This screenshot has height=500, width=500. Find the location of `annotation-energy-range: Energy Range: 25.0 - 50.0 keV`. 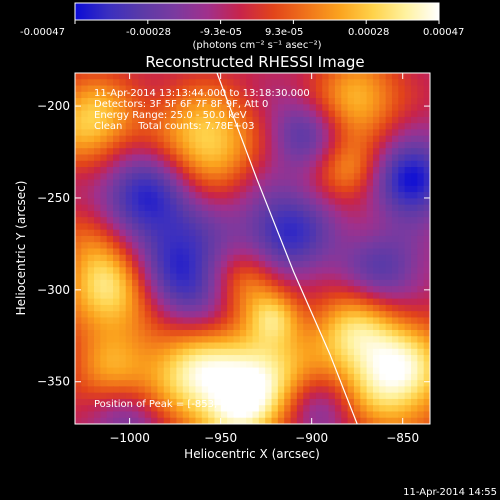

annotation-energy-range: Energy Range: 25.0 - 50.0 keV is located at coordinates (170, 115).